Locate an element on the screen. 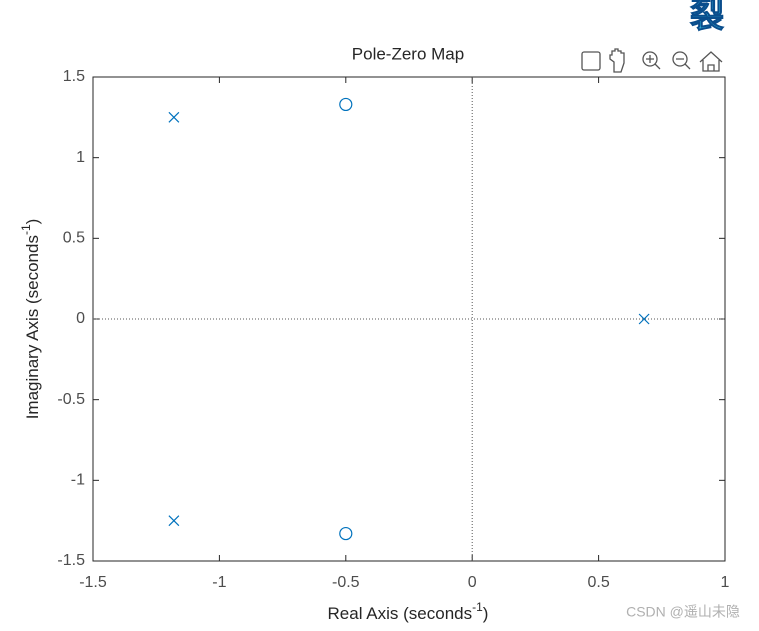  overlay-text: 裂 is located at coordinates (707, 17).